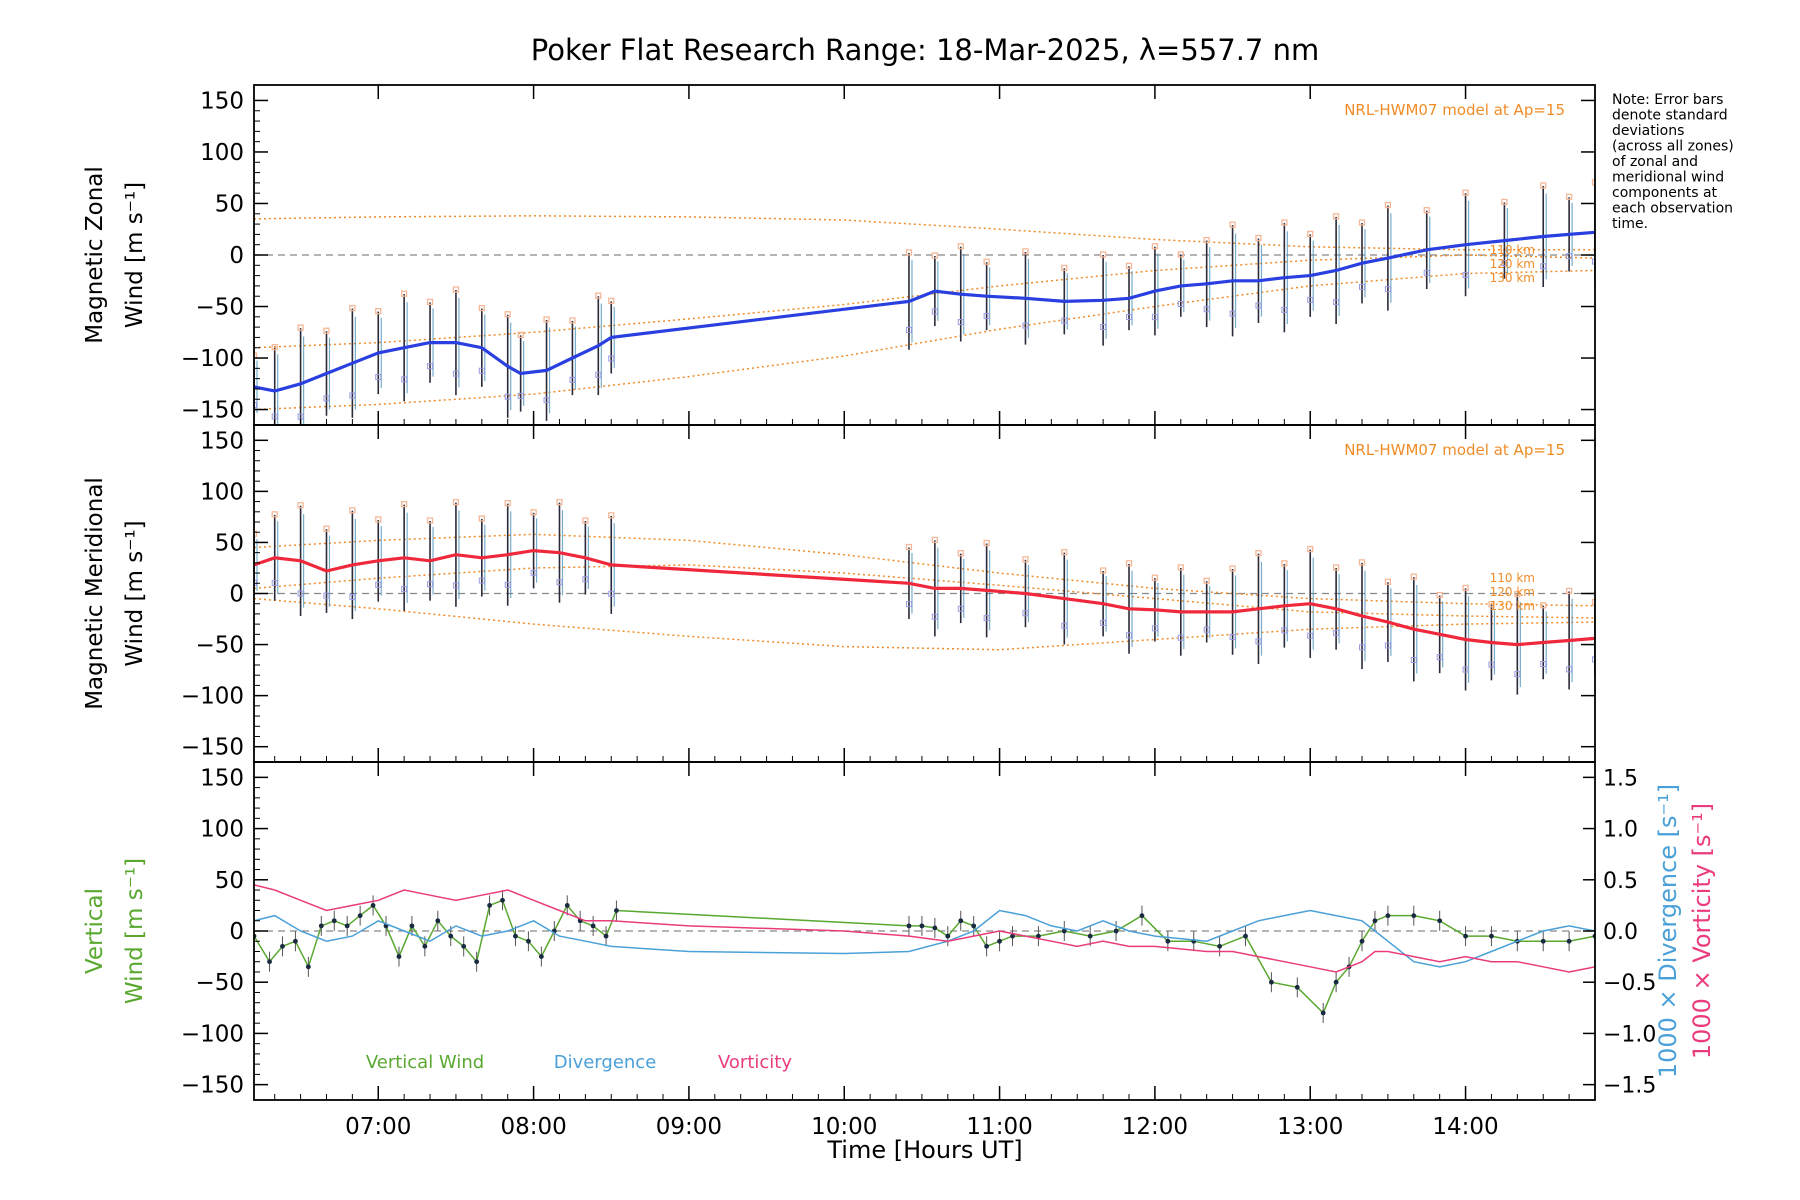 The width and height of the screenshot is (1800, 1200). Describe the element at coordinates (1648, 131) in the screenshot. I see `note-line: deviations` at that location.